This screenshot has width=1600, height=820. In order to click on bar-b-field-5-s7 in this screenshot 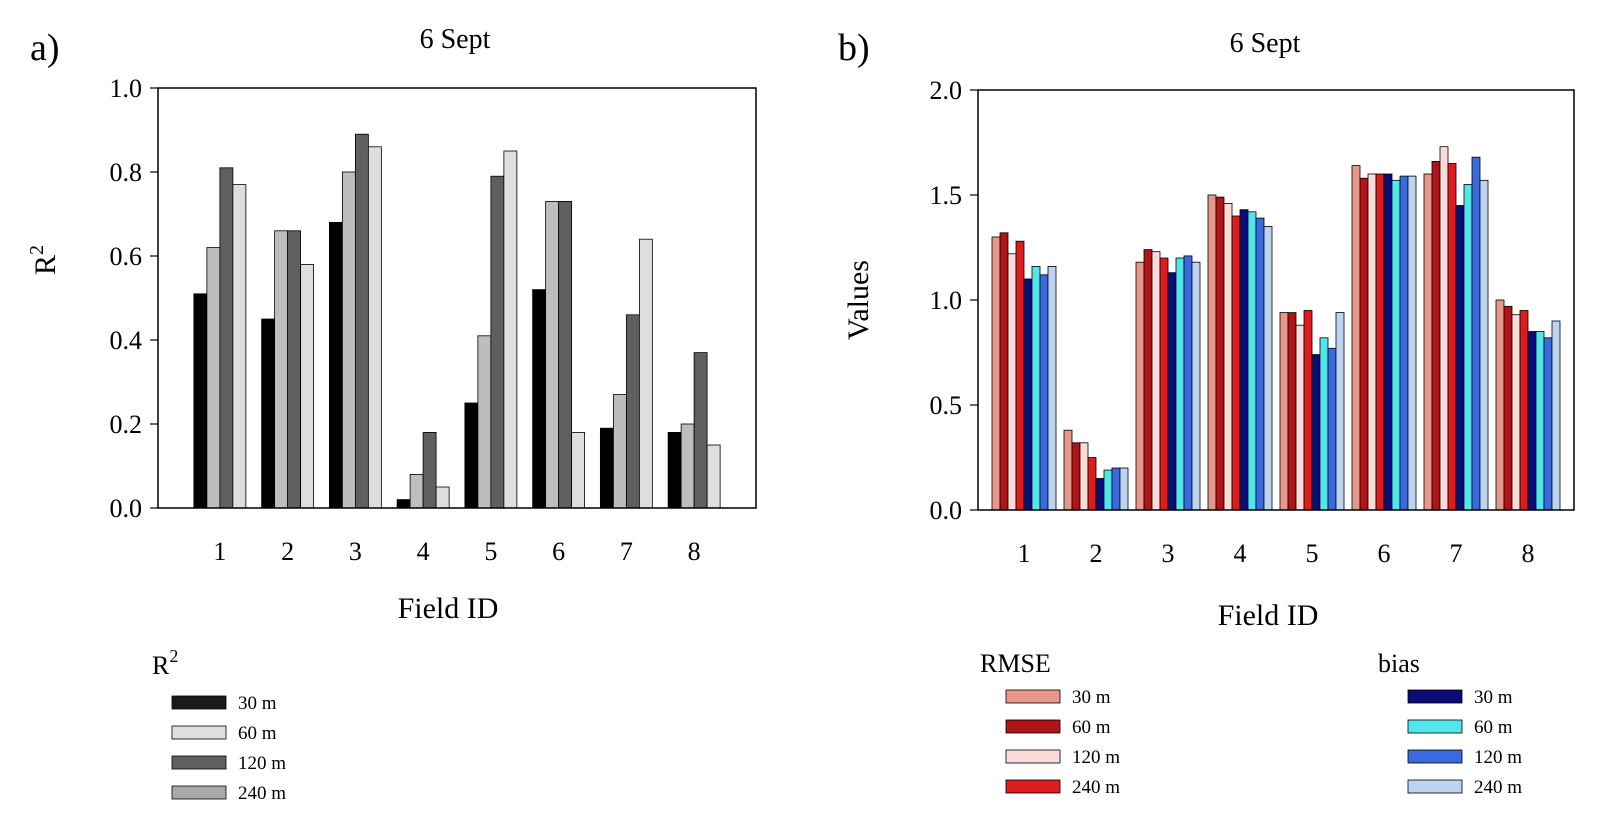, I will do `click(1340, 411)`.